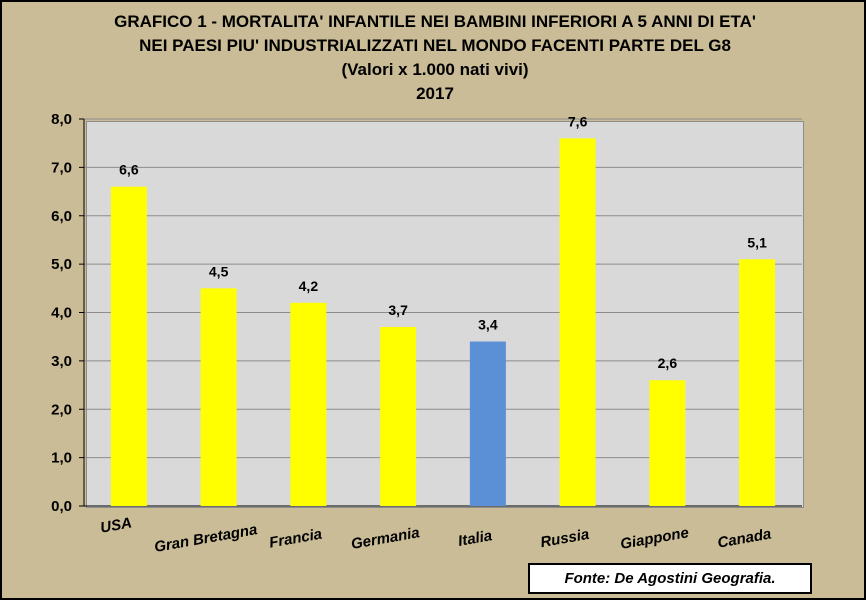  Describe the element at coordinates (116, 525) in the screenshot. I see `x-category-label: USA` at that location.